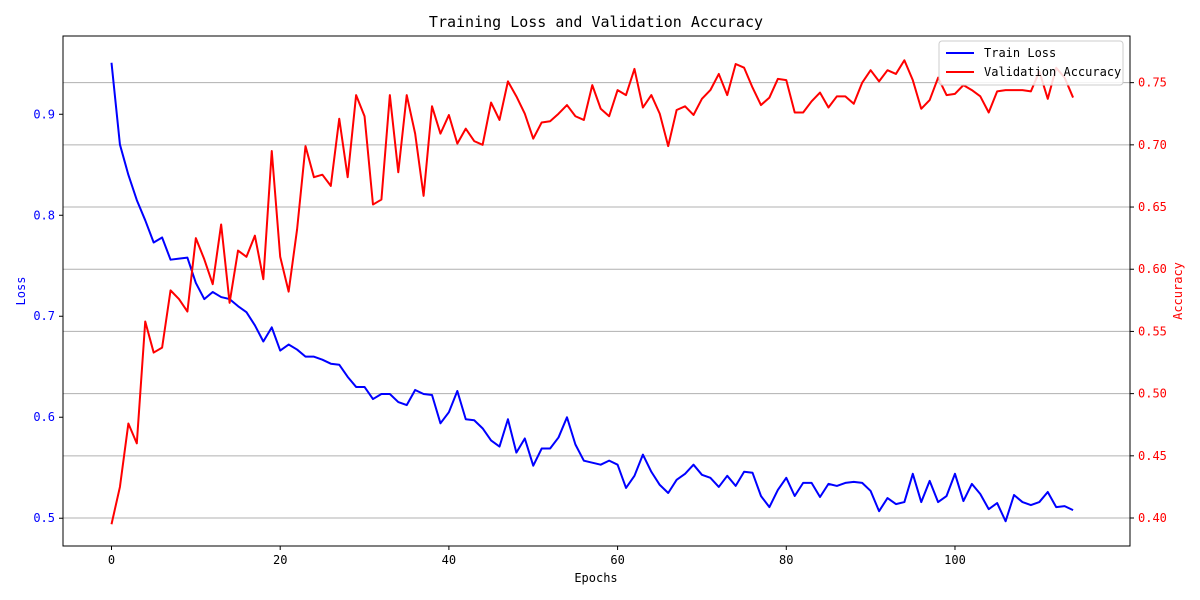  I want to click on y-right-tick-label: 0.40, so click(1152, 518).